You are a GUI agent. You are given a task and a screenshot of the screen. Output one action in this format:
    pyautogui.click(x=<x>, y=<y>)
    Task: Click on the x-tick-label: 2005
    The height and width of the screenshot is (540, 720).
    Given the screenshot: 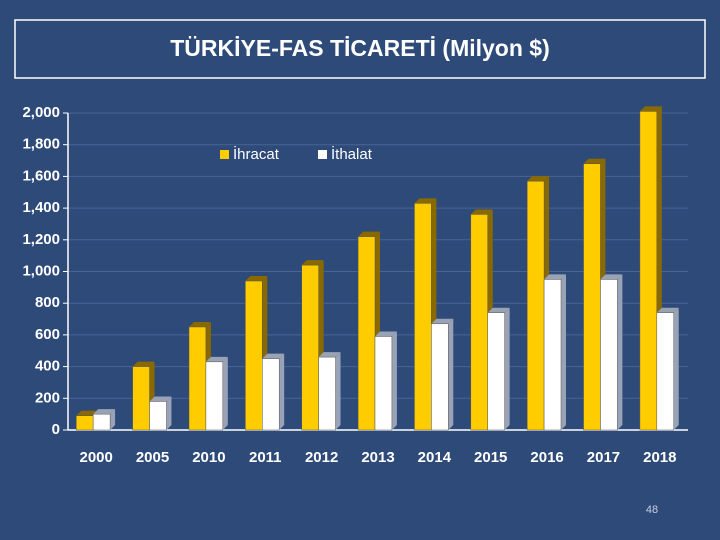 What is the action you would take?
    pyautogui.click(x=152, y=457)
    